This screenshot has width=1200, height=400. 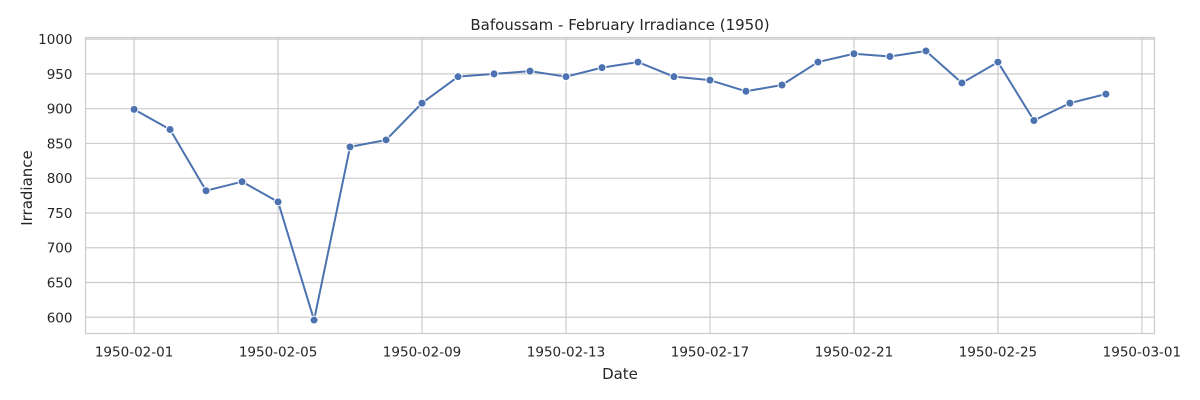 I want to click on x-tick-label: 1950-02-05, so click(x=278, y=353).